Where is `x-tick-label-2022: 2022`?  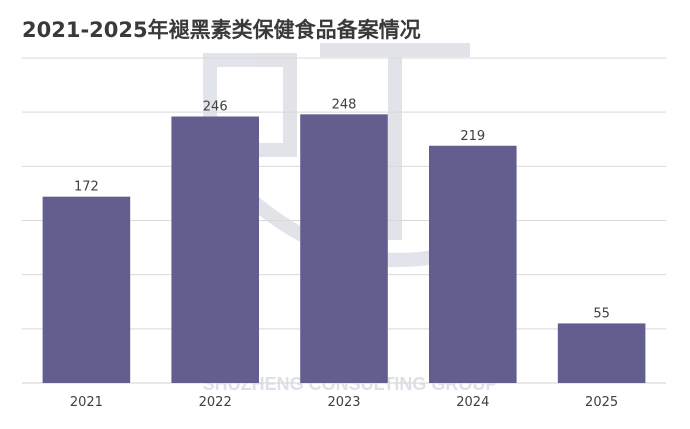 x-tick-label-2022: 2022 is located at coordinates (215, 402).